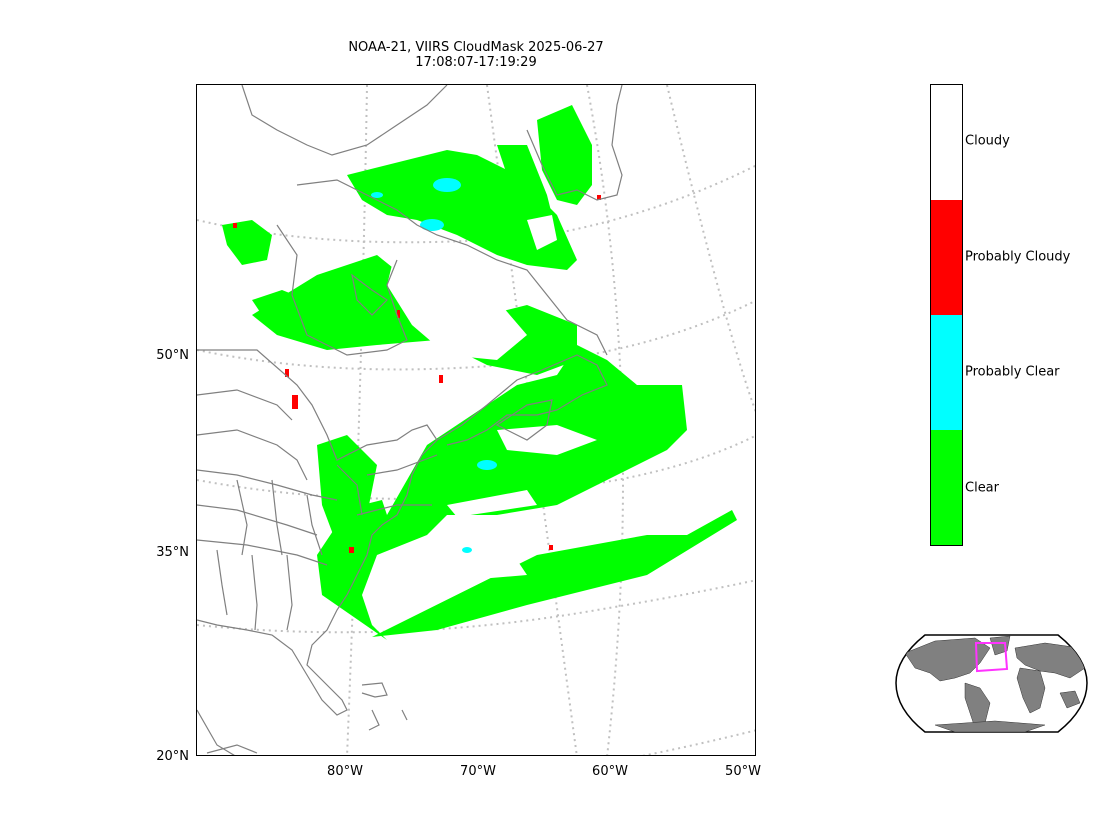 This screenshot has width=1120, height=840. I want to click on lon-label-60w: 60°W, so click(610, 771).